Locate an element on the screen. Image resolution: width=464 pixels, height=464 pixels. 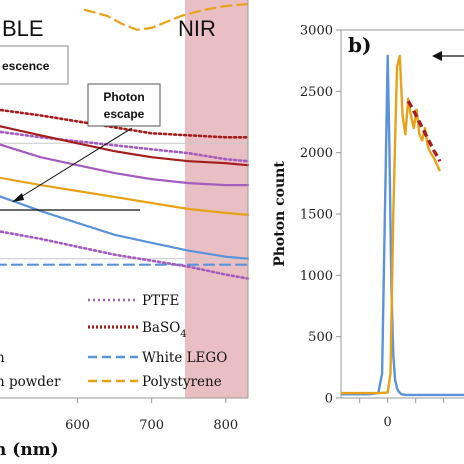
legend-label-white-lego: White LEGO is located at coordinates (184, 358).